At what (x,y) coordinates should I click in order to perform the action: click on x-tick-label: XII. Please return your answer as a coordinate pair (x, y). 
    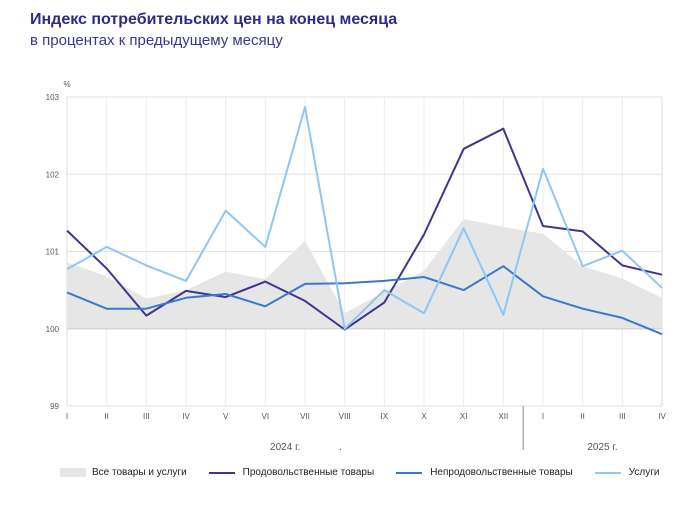
    Looking at the image, I should click on (503, 416).